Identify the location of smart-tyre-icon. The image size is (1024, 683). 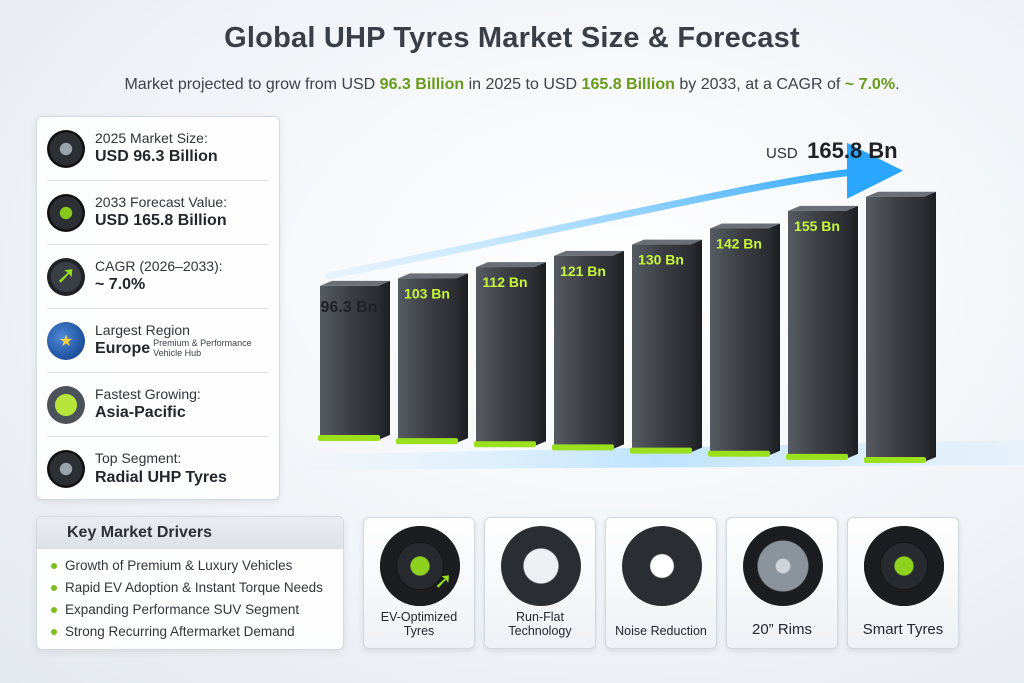
(904, 566).